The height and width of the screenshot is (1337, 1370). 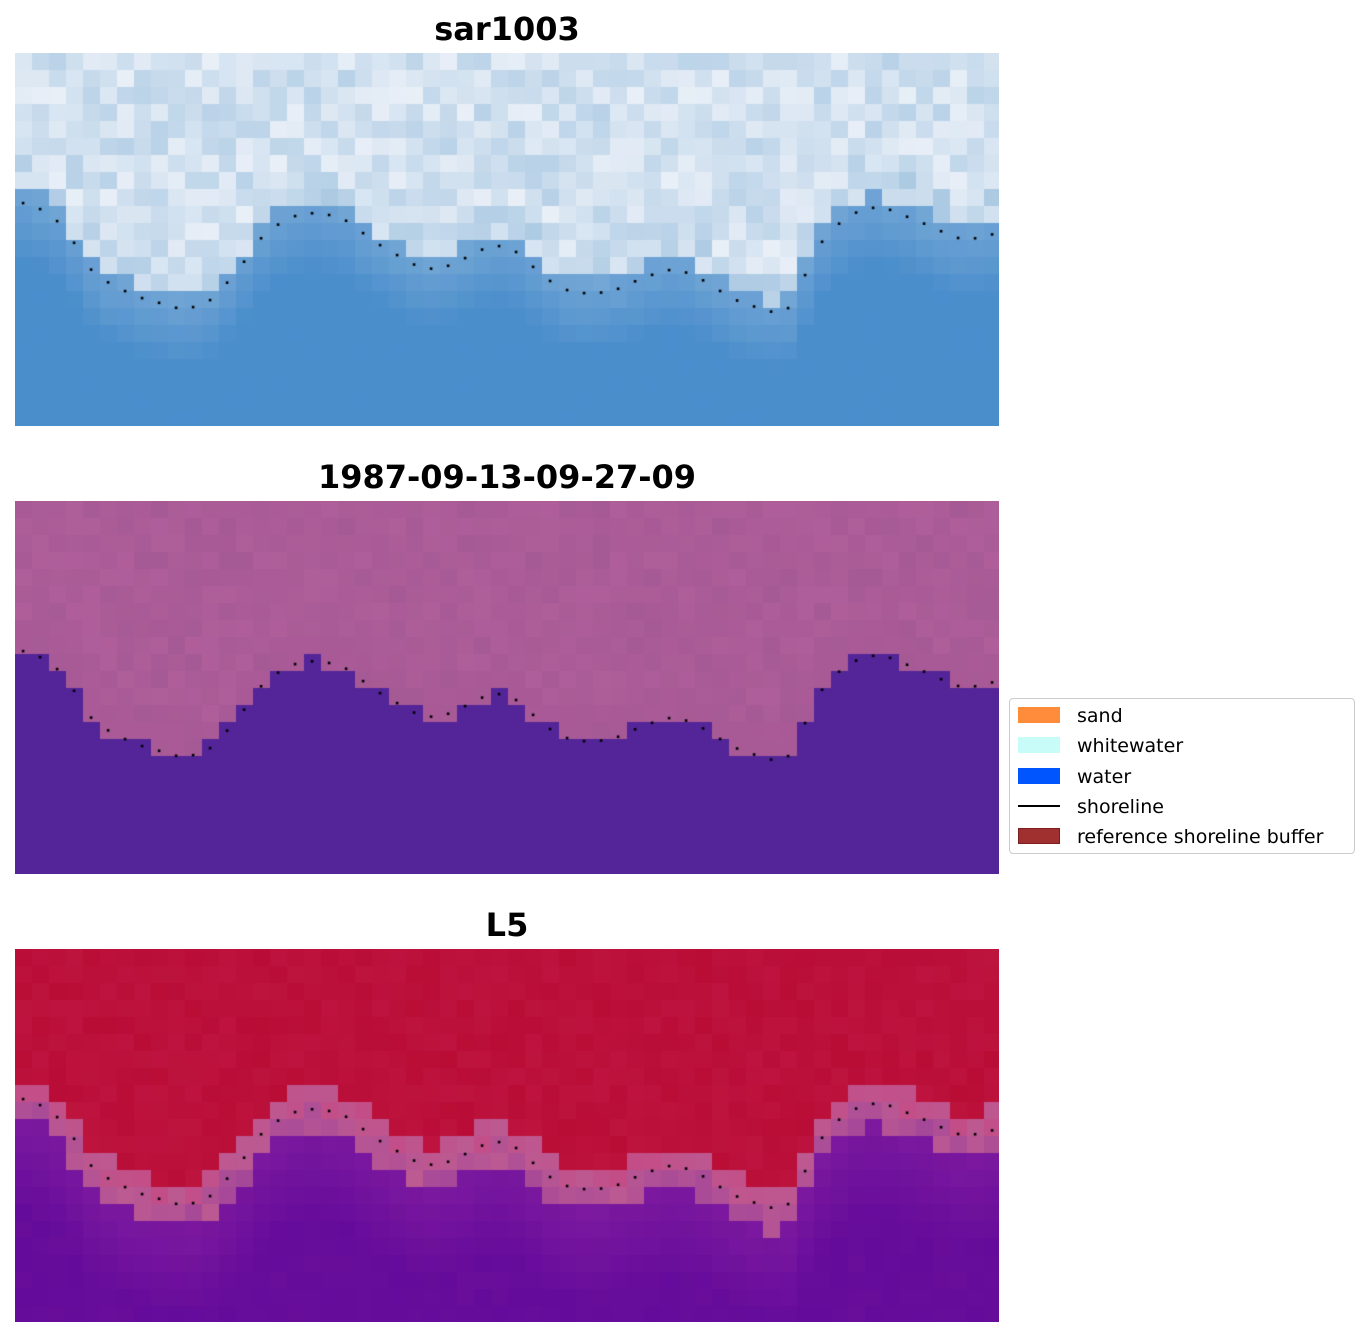 I want to click on shoreline-line-swatch, so click(x=1039, y=806).